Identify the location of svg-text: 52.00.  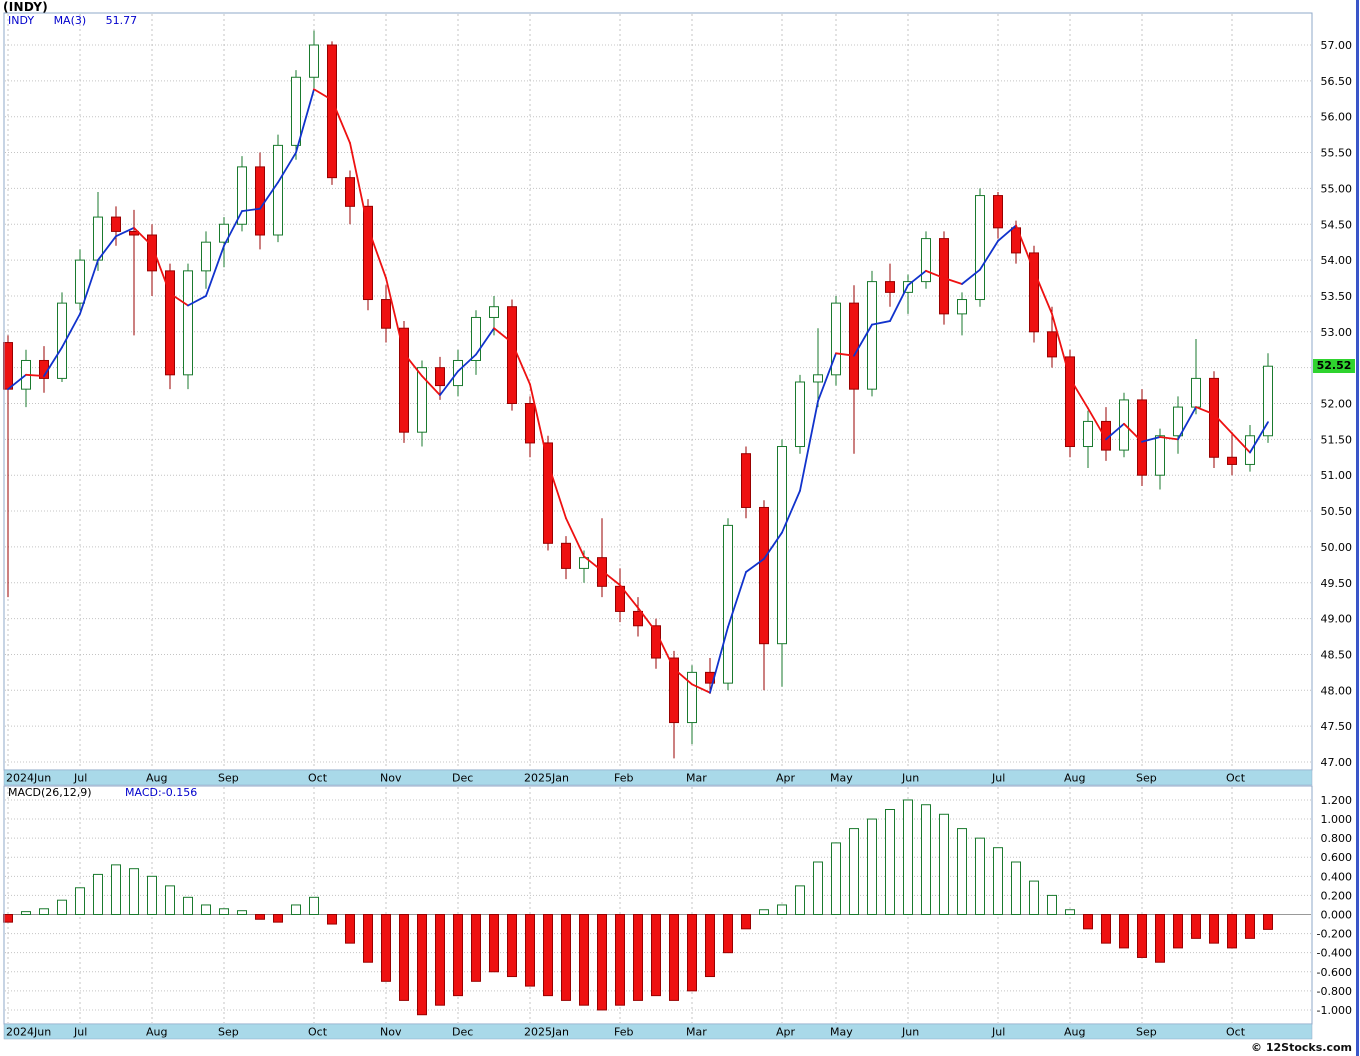
(1337, 404).